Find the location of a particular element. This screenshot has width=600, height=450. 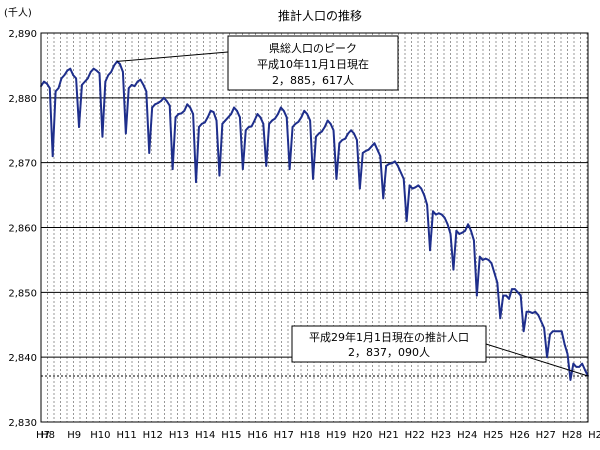

x-tick-label: H8 is located at coordinates (48, 435).